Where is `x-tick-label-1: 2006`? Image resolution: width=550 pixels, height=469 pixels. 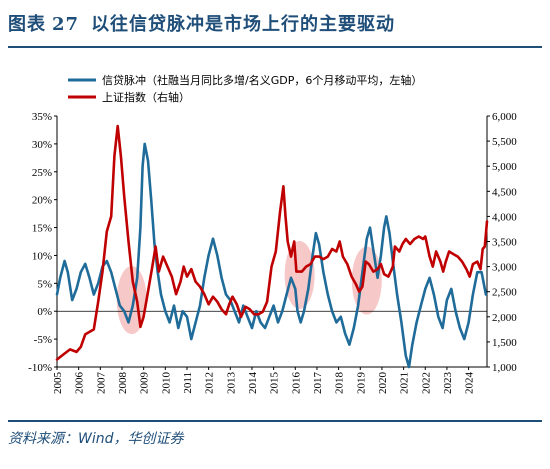 x-tick-label-1: 2006 is located at coordinates (80, 383).